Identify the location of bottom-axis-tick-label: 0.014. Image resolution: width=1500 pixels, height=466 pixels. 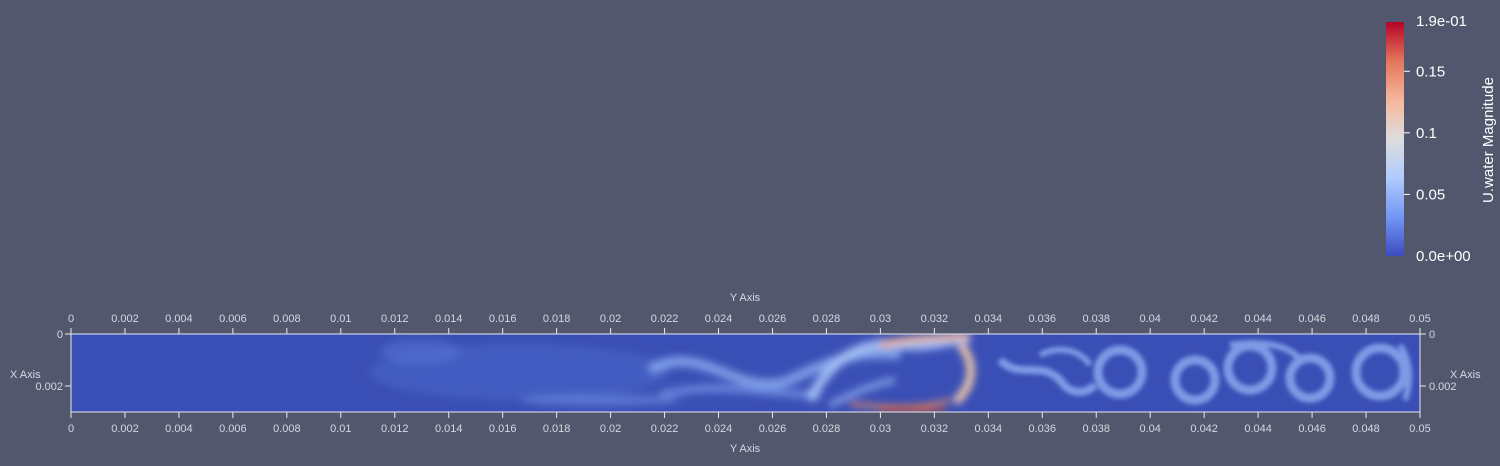
(449, 429).